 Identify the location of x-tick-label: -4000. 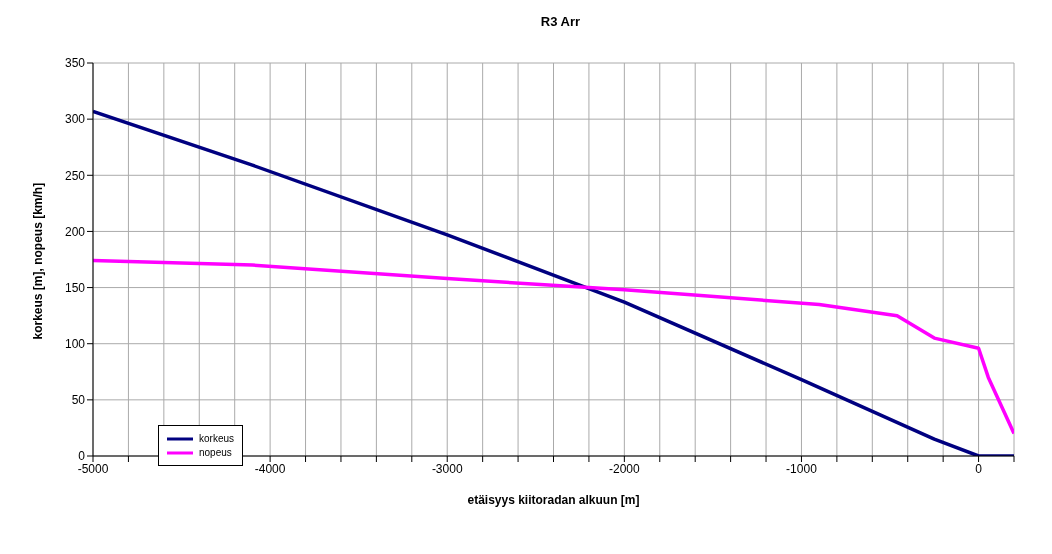
(270, 468).